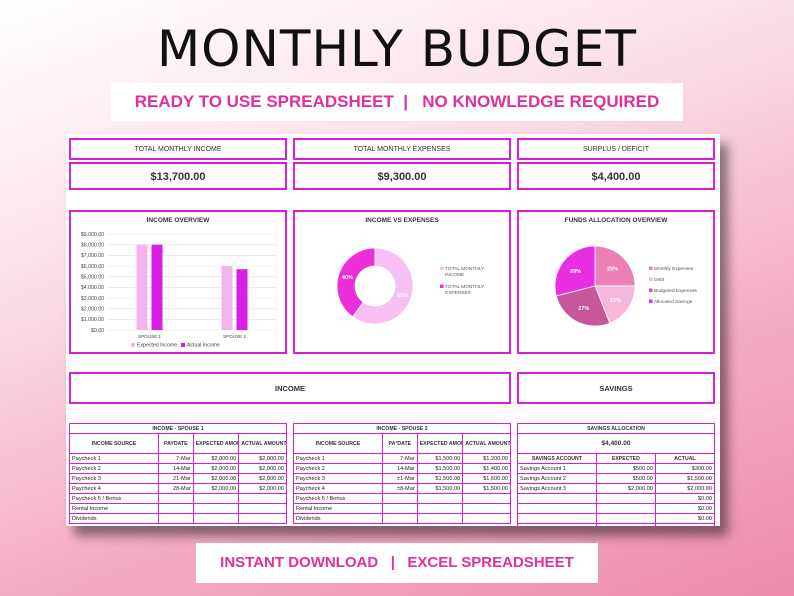 The image size is (794, 596). Describe the element at coordinates (616, 220) in the screenshot. I see `chart-title: FUNDS ALLOCATION OVERVIEW` at that location.